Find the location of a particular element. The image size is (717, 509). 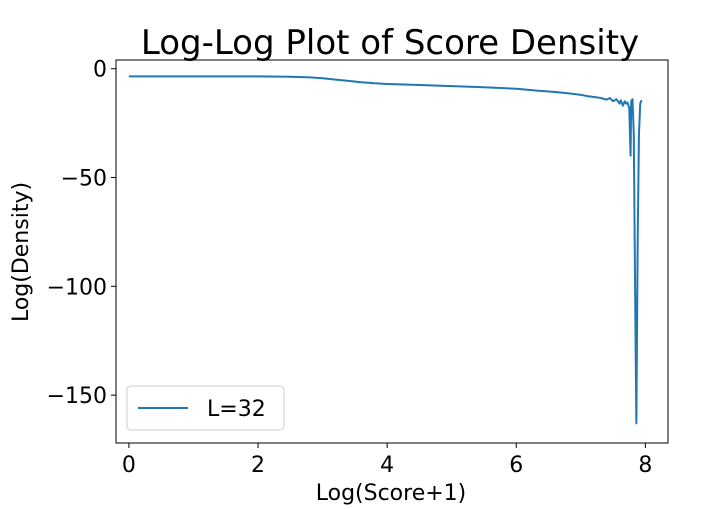

y-tick-label: 0 is located at coordinates (100, 70).